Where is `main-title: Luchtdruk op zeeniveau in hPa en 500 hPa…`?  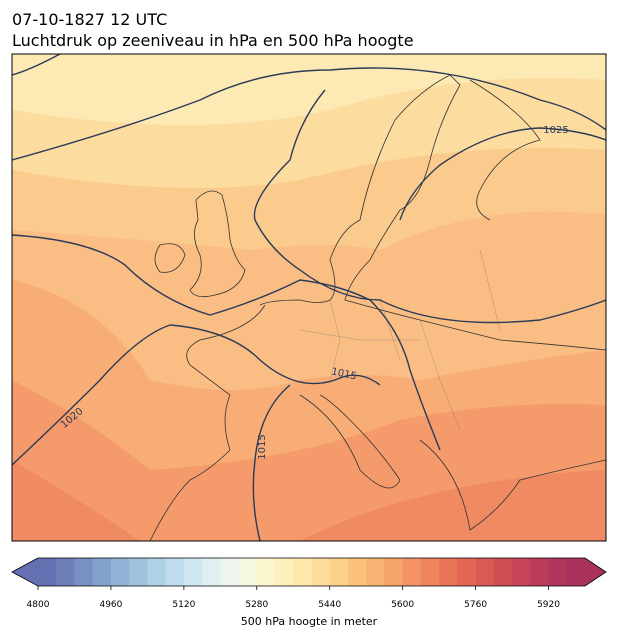 main-title: Luchtdruk op zeeniveau in hPa en 500 hPa… is located at coordinates (213, 40).